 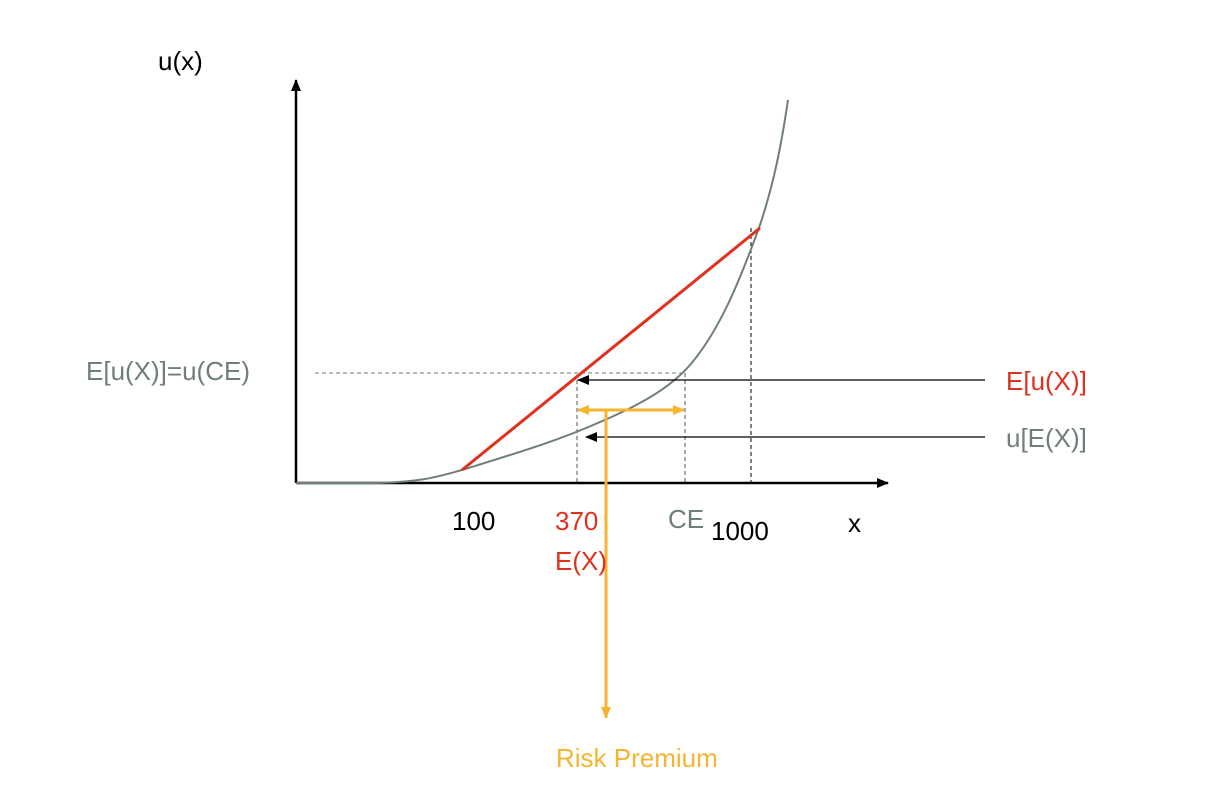 What do you see at coordinates (576, 521) in the screenshot?
I see `tick-label-expected-value: 370` at bounding box center [576, 521].